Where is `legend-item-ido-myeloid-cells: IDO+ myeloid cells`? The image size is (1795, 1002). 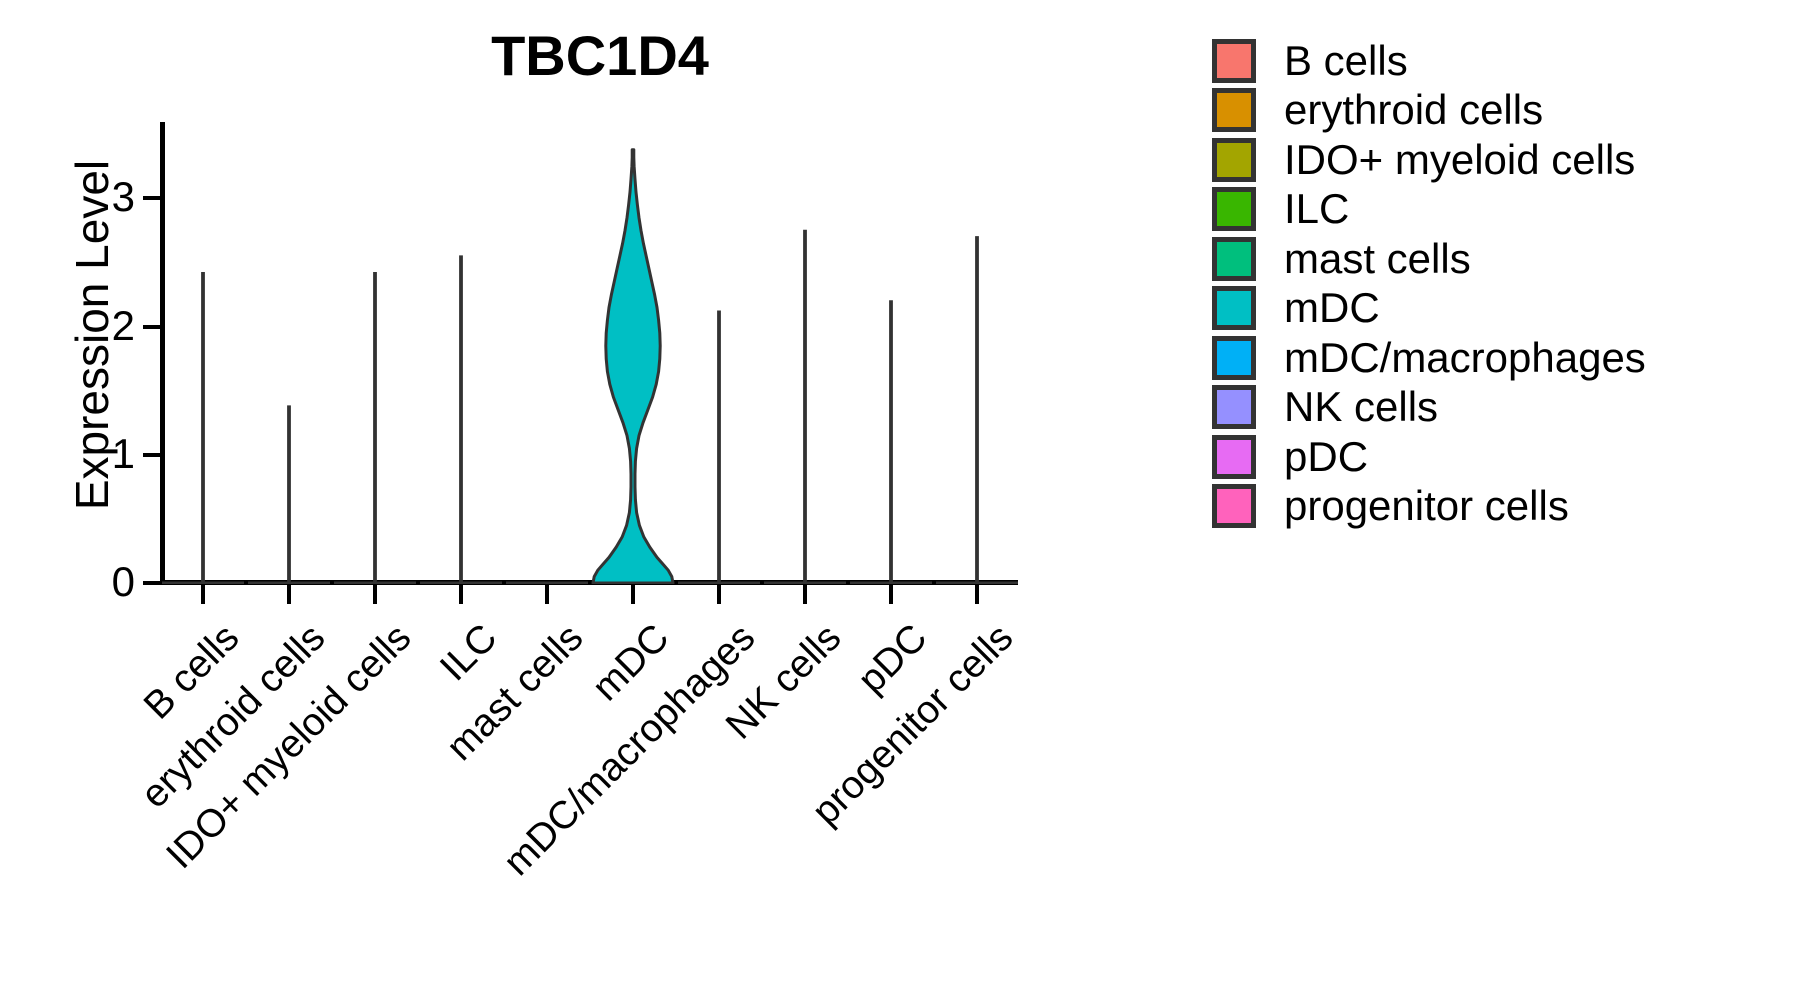 legend-item-ido-myeloid-cells: IDO+ myeloid cells is located at coordinates (1429, 160).